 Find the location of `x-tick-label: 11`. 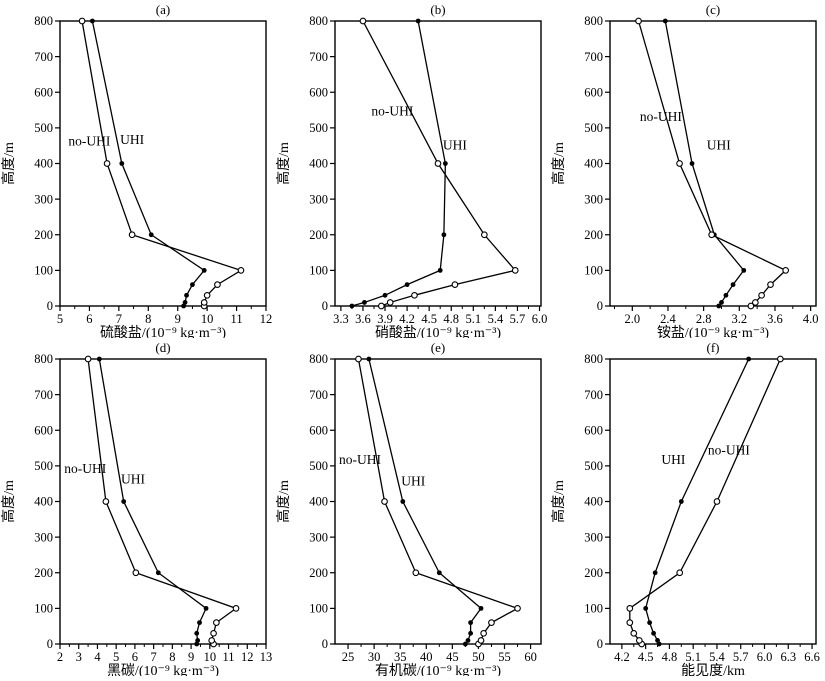

x-tick-label: 11 is located at coordinates (237, 319).